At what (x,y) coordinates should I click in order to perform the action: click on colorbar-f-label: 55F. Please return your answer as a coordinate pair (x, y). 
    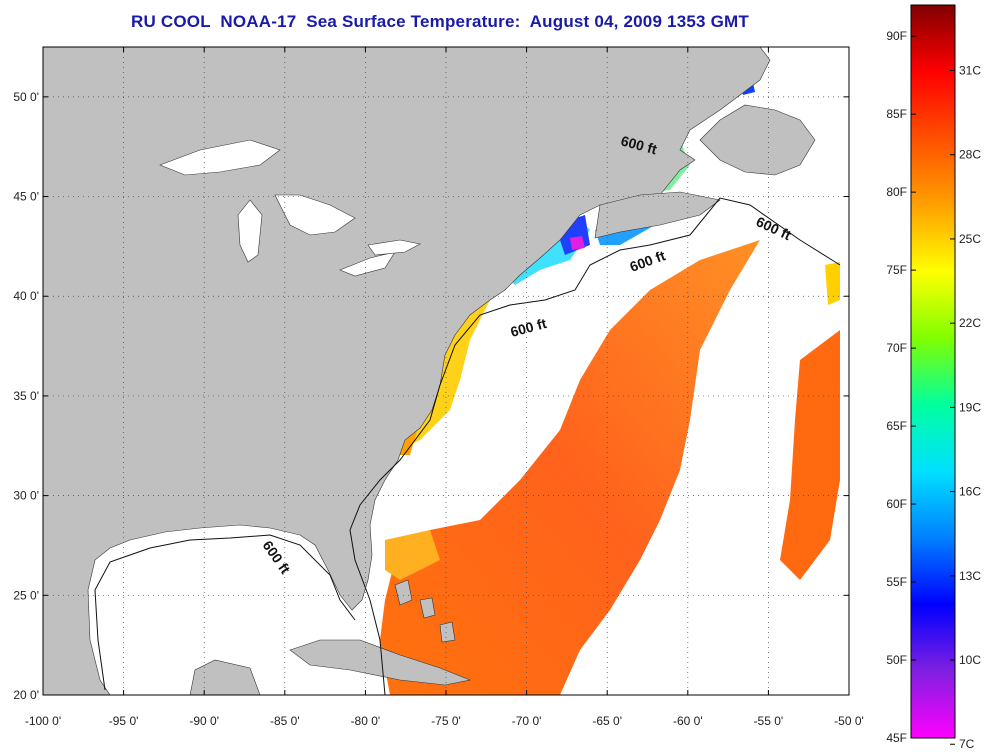
    Looking at the image, I should click on (896, 582).